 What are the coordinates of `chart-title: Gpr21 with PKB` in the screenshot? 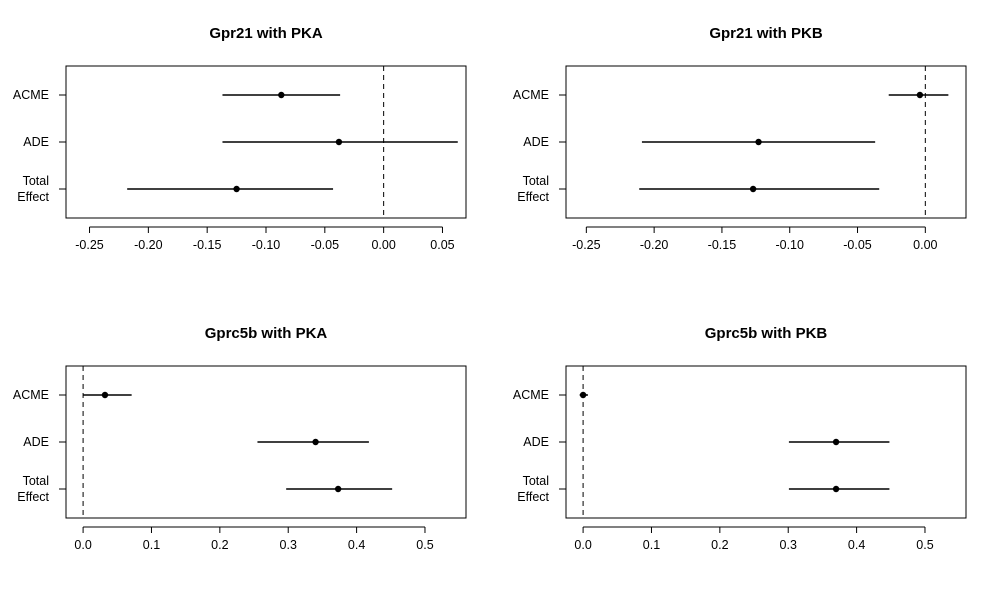 It's located at (766, 33).